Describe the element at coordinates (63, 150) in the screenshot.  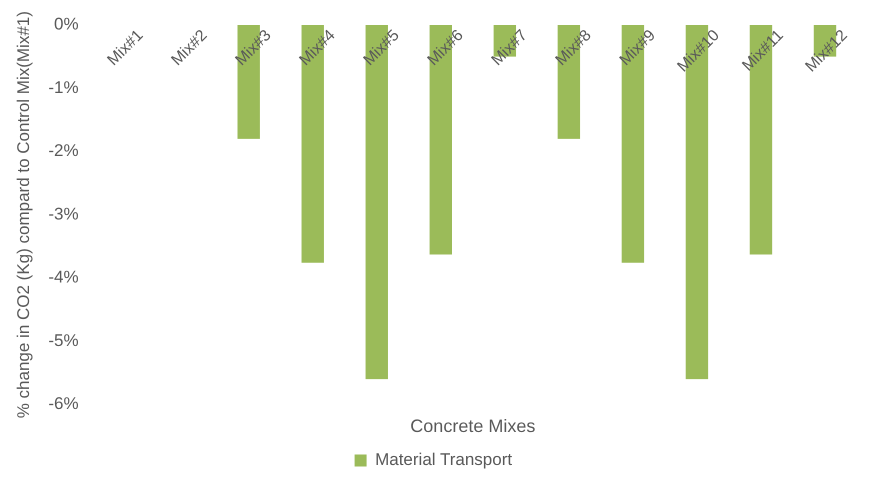
I see `y-tick-label: -2%` at that location.